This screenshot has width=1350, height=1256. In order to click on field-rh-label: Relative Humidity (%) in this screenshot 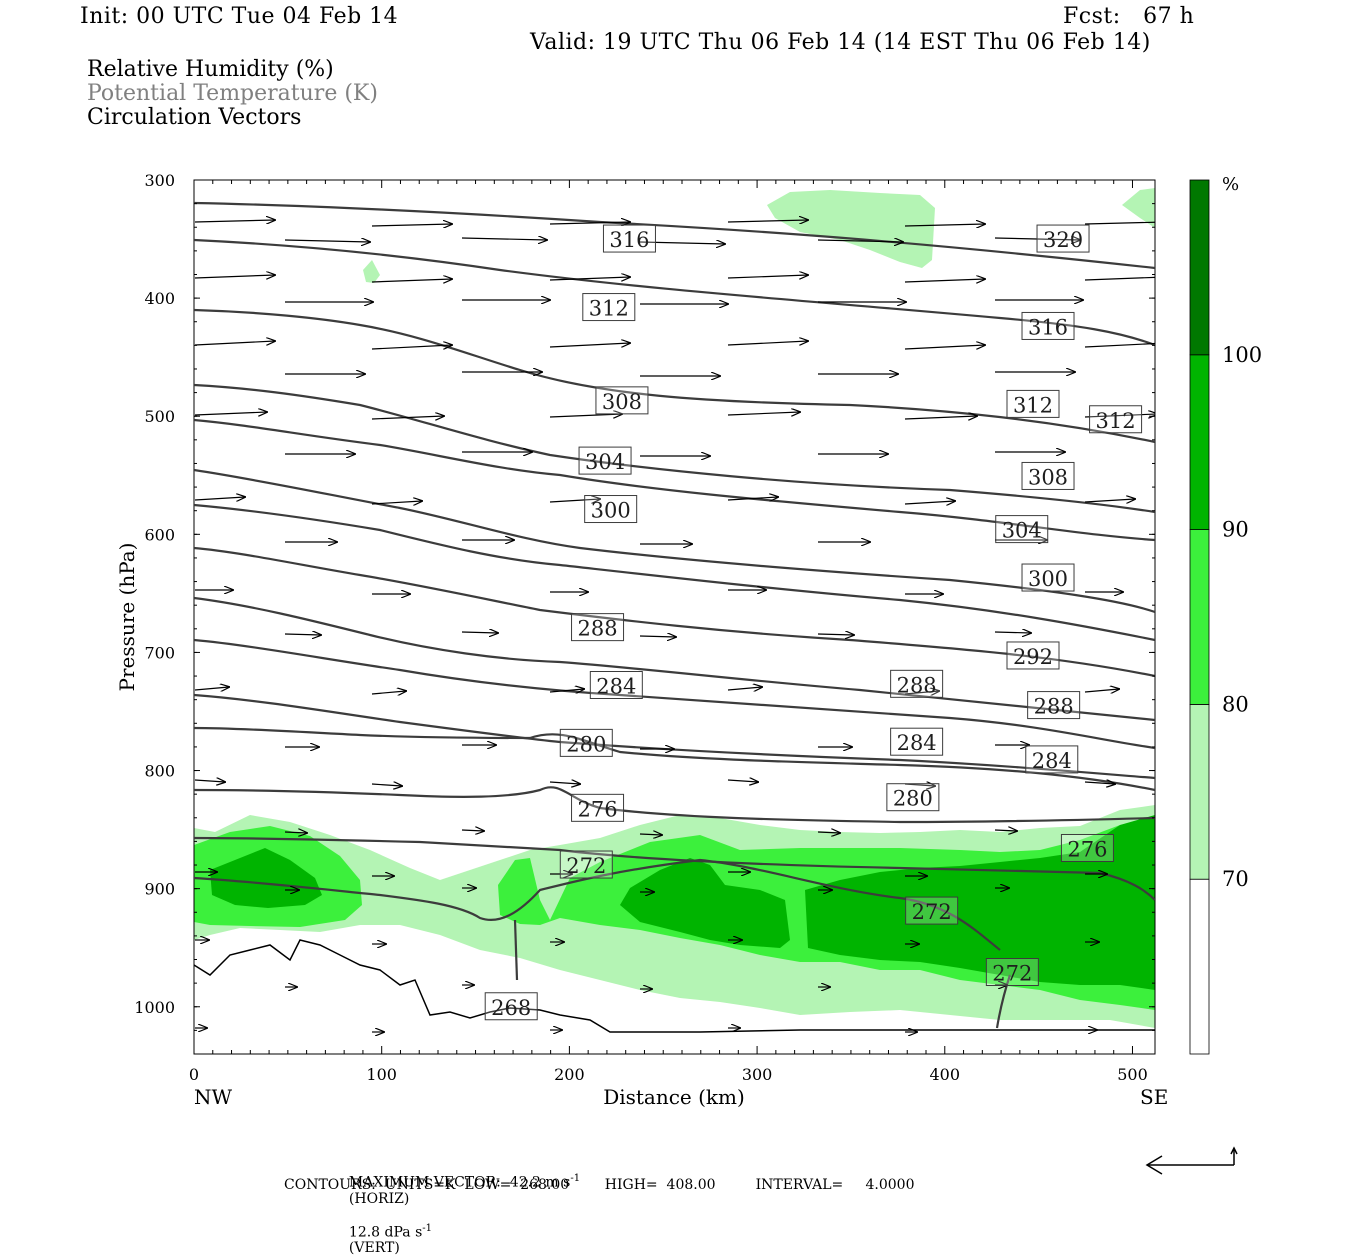, I will do `click(210, 69)`.